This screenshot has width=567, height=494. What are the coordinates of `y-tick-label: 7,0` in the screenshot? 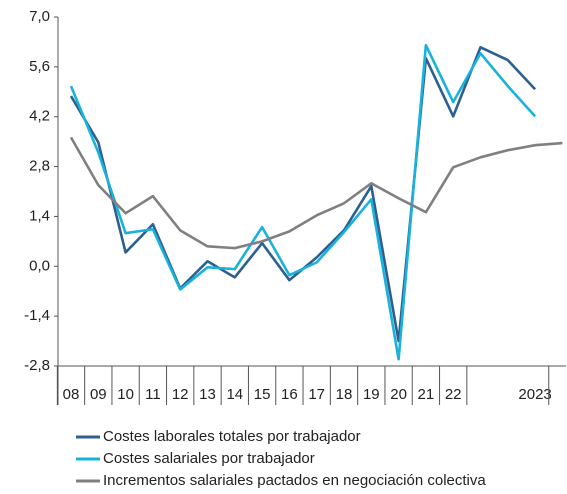 It's located at (39, 16).